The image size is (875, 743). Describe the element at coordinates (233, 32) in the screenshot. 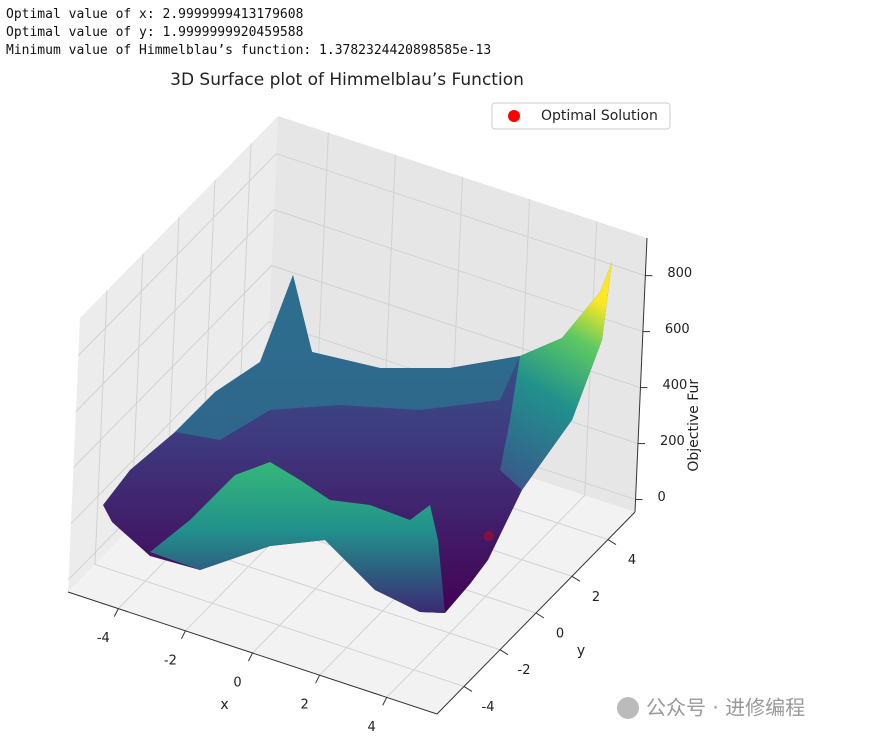

I see `output-value: 1.9999999920459588` at that location.